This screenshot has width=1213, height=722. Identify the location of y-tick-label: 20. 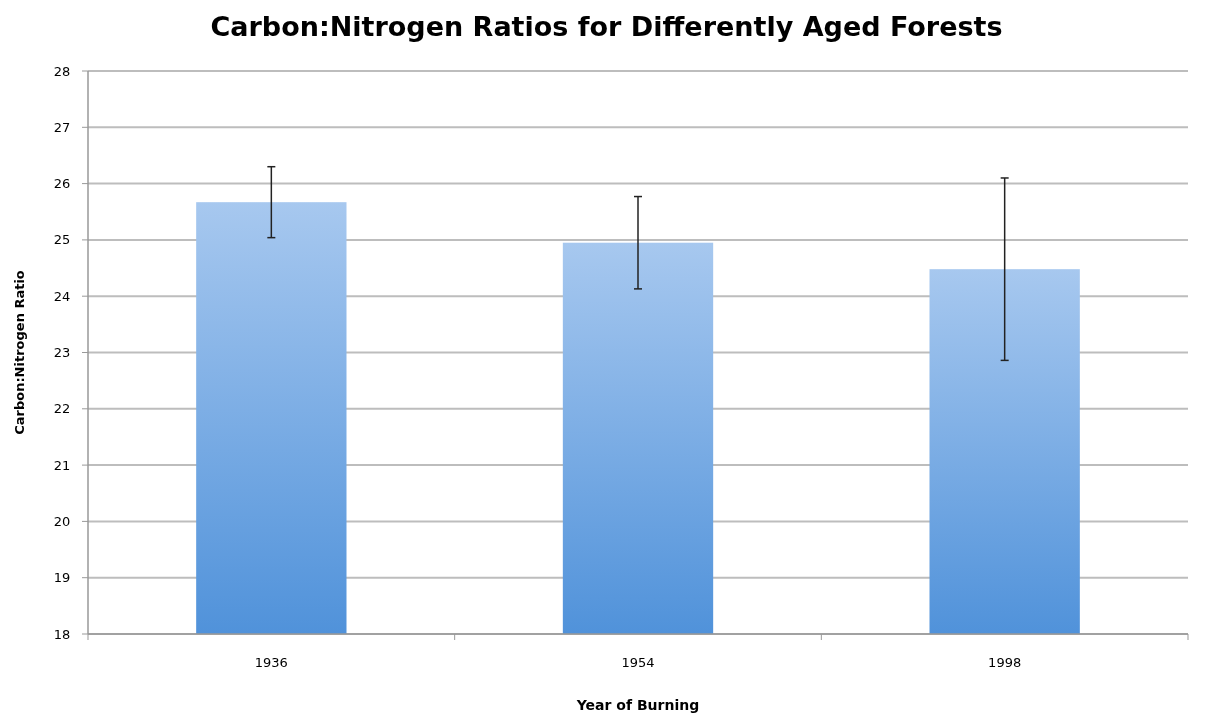
(62, 521).